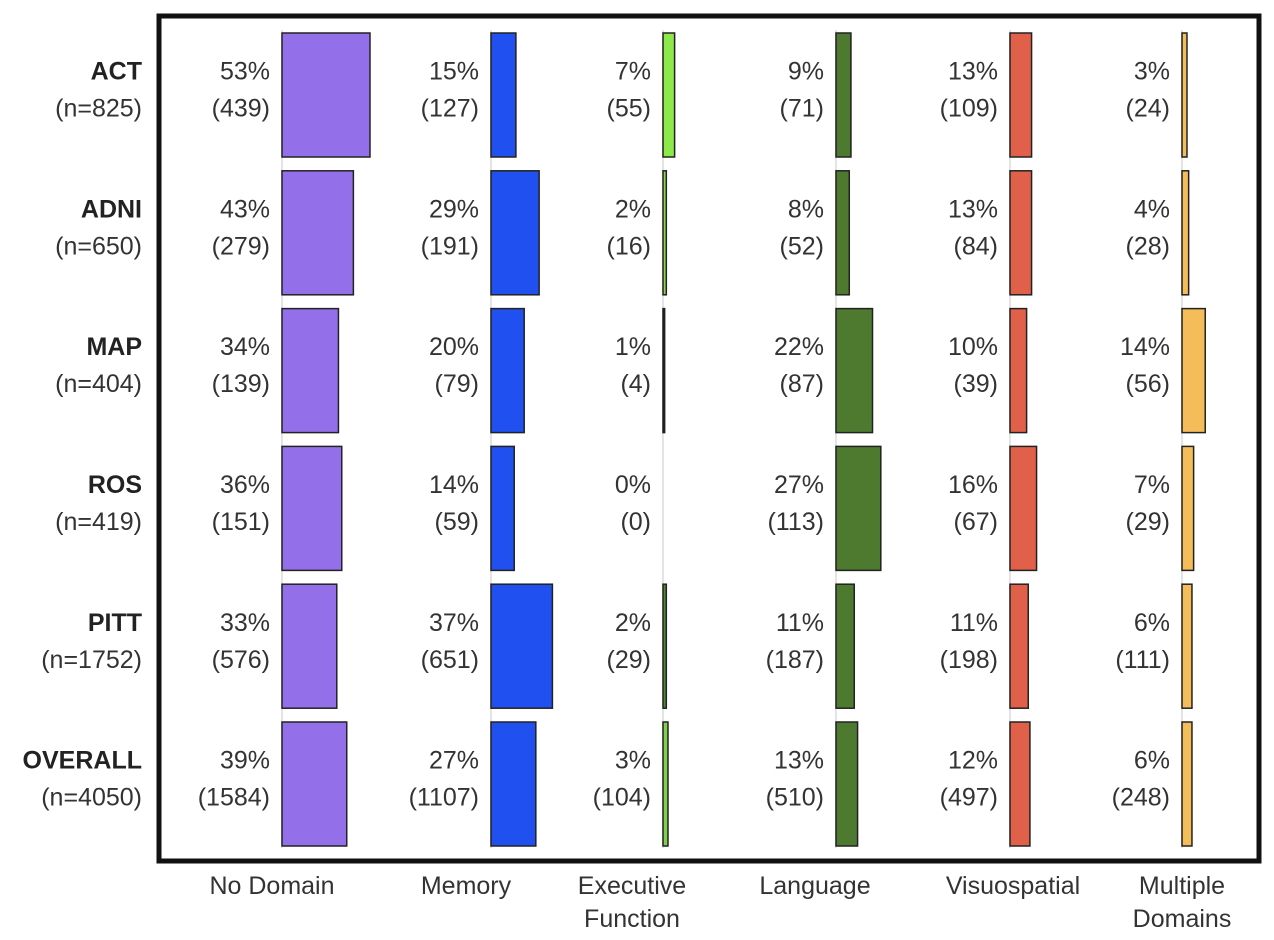 The width and height of the screenshot is (1274, 940). I want to click on count-label: (55), so click(629, 109).